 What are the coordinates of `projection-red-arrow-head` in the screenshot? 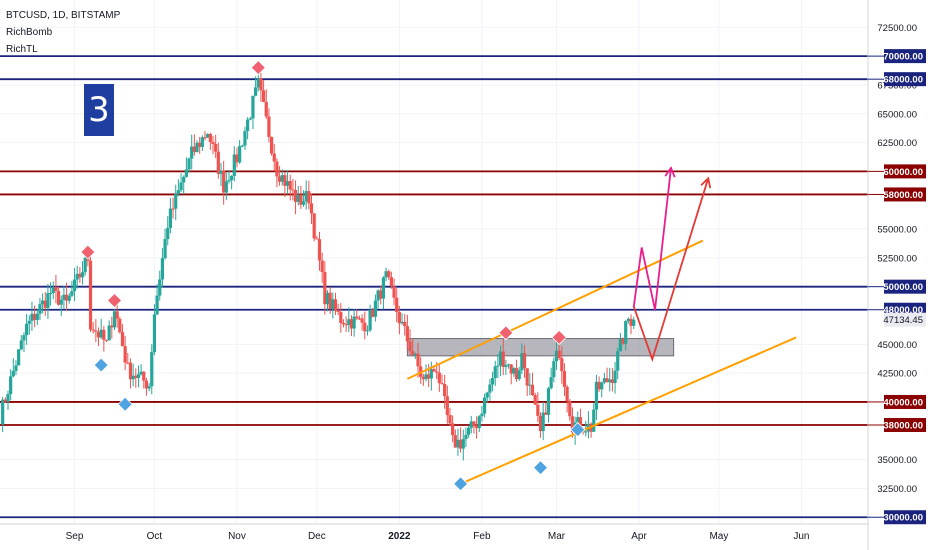 It's located at (706, 182).